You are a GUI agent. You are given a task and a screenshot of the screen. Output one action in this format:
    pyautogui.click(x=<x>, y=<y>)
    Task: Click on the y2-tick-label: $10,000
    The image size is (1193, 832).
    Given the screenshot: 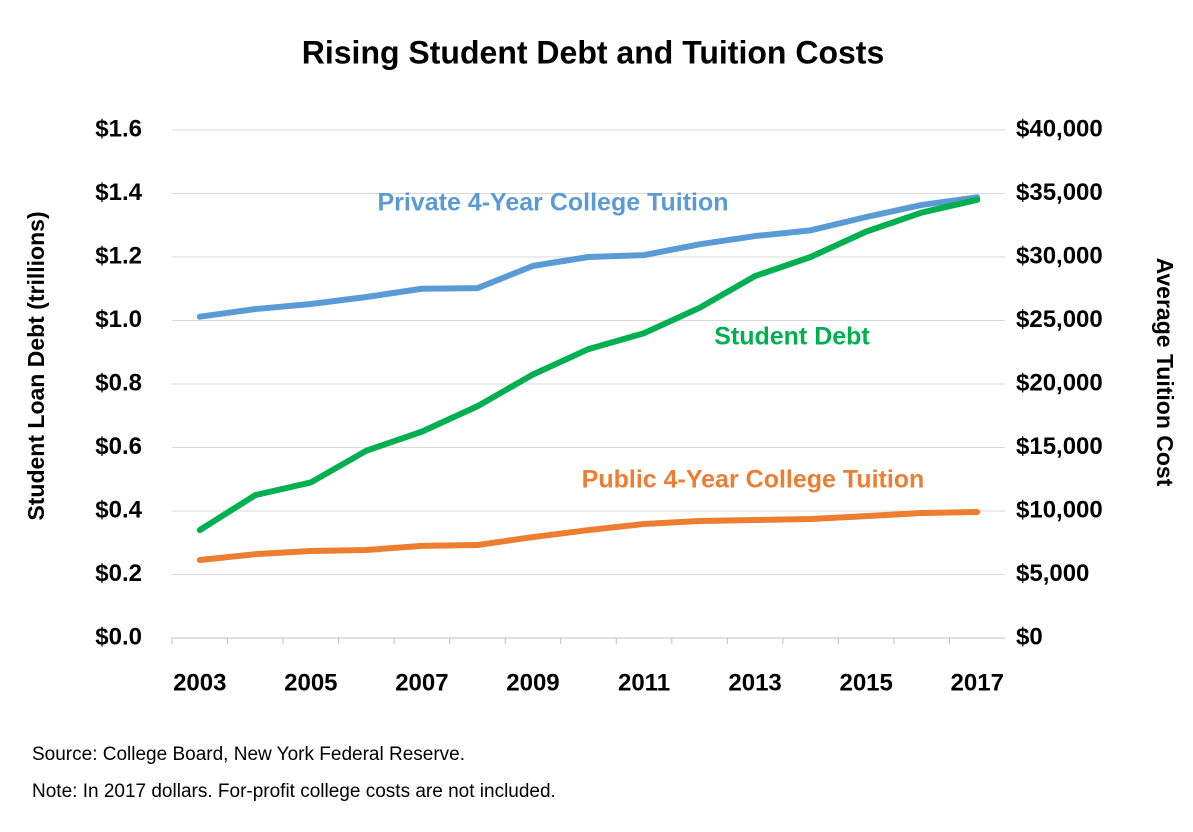 What is the action you would take?
    pyautogui.click(x=1059, y=509)
    